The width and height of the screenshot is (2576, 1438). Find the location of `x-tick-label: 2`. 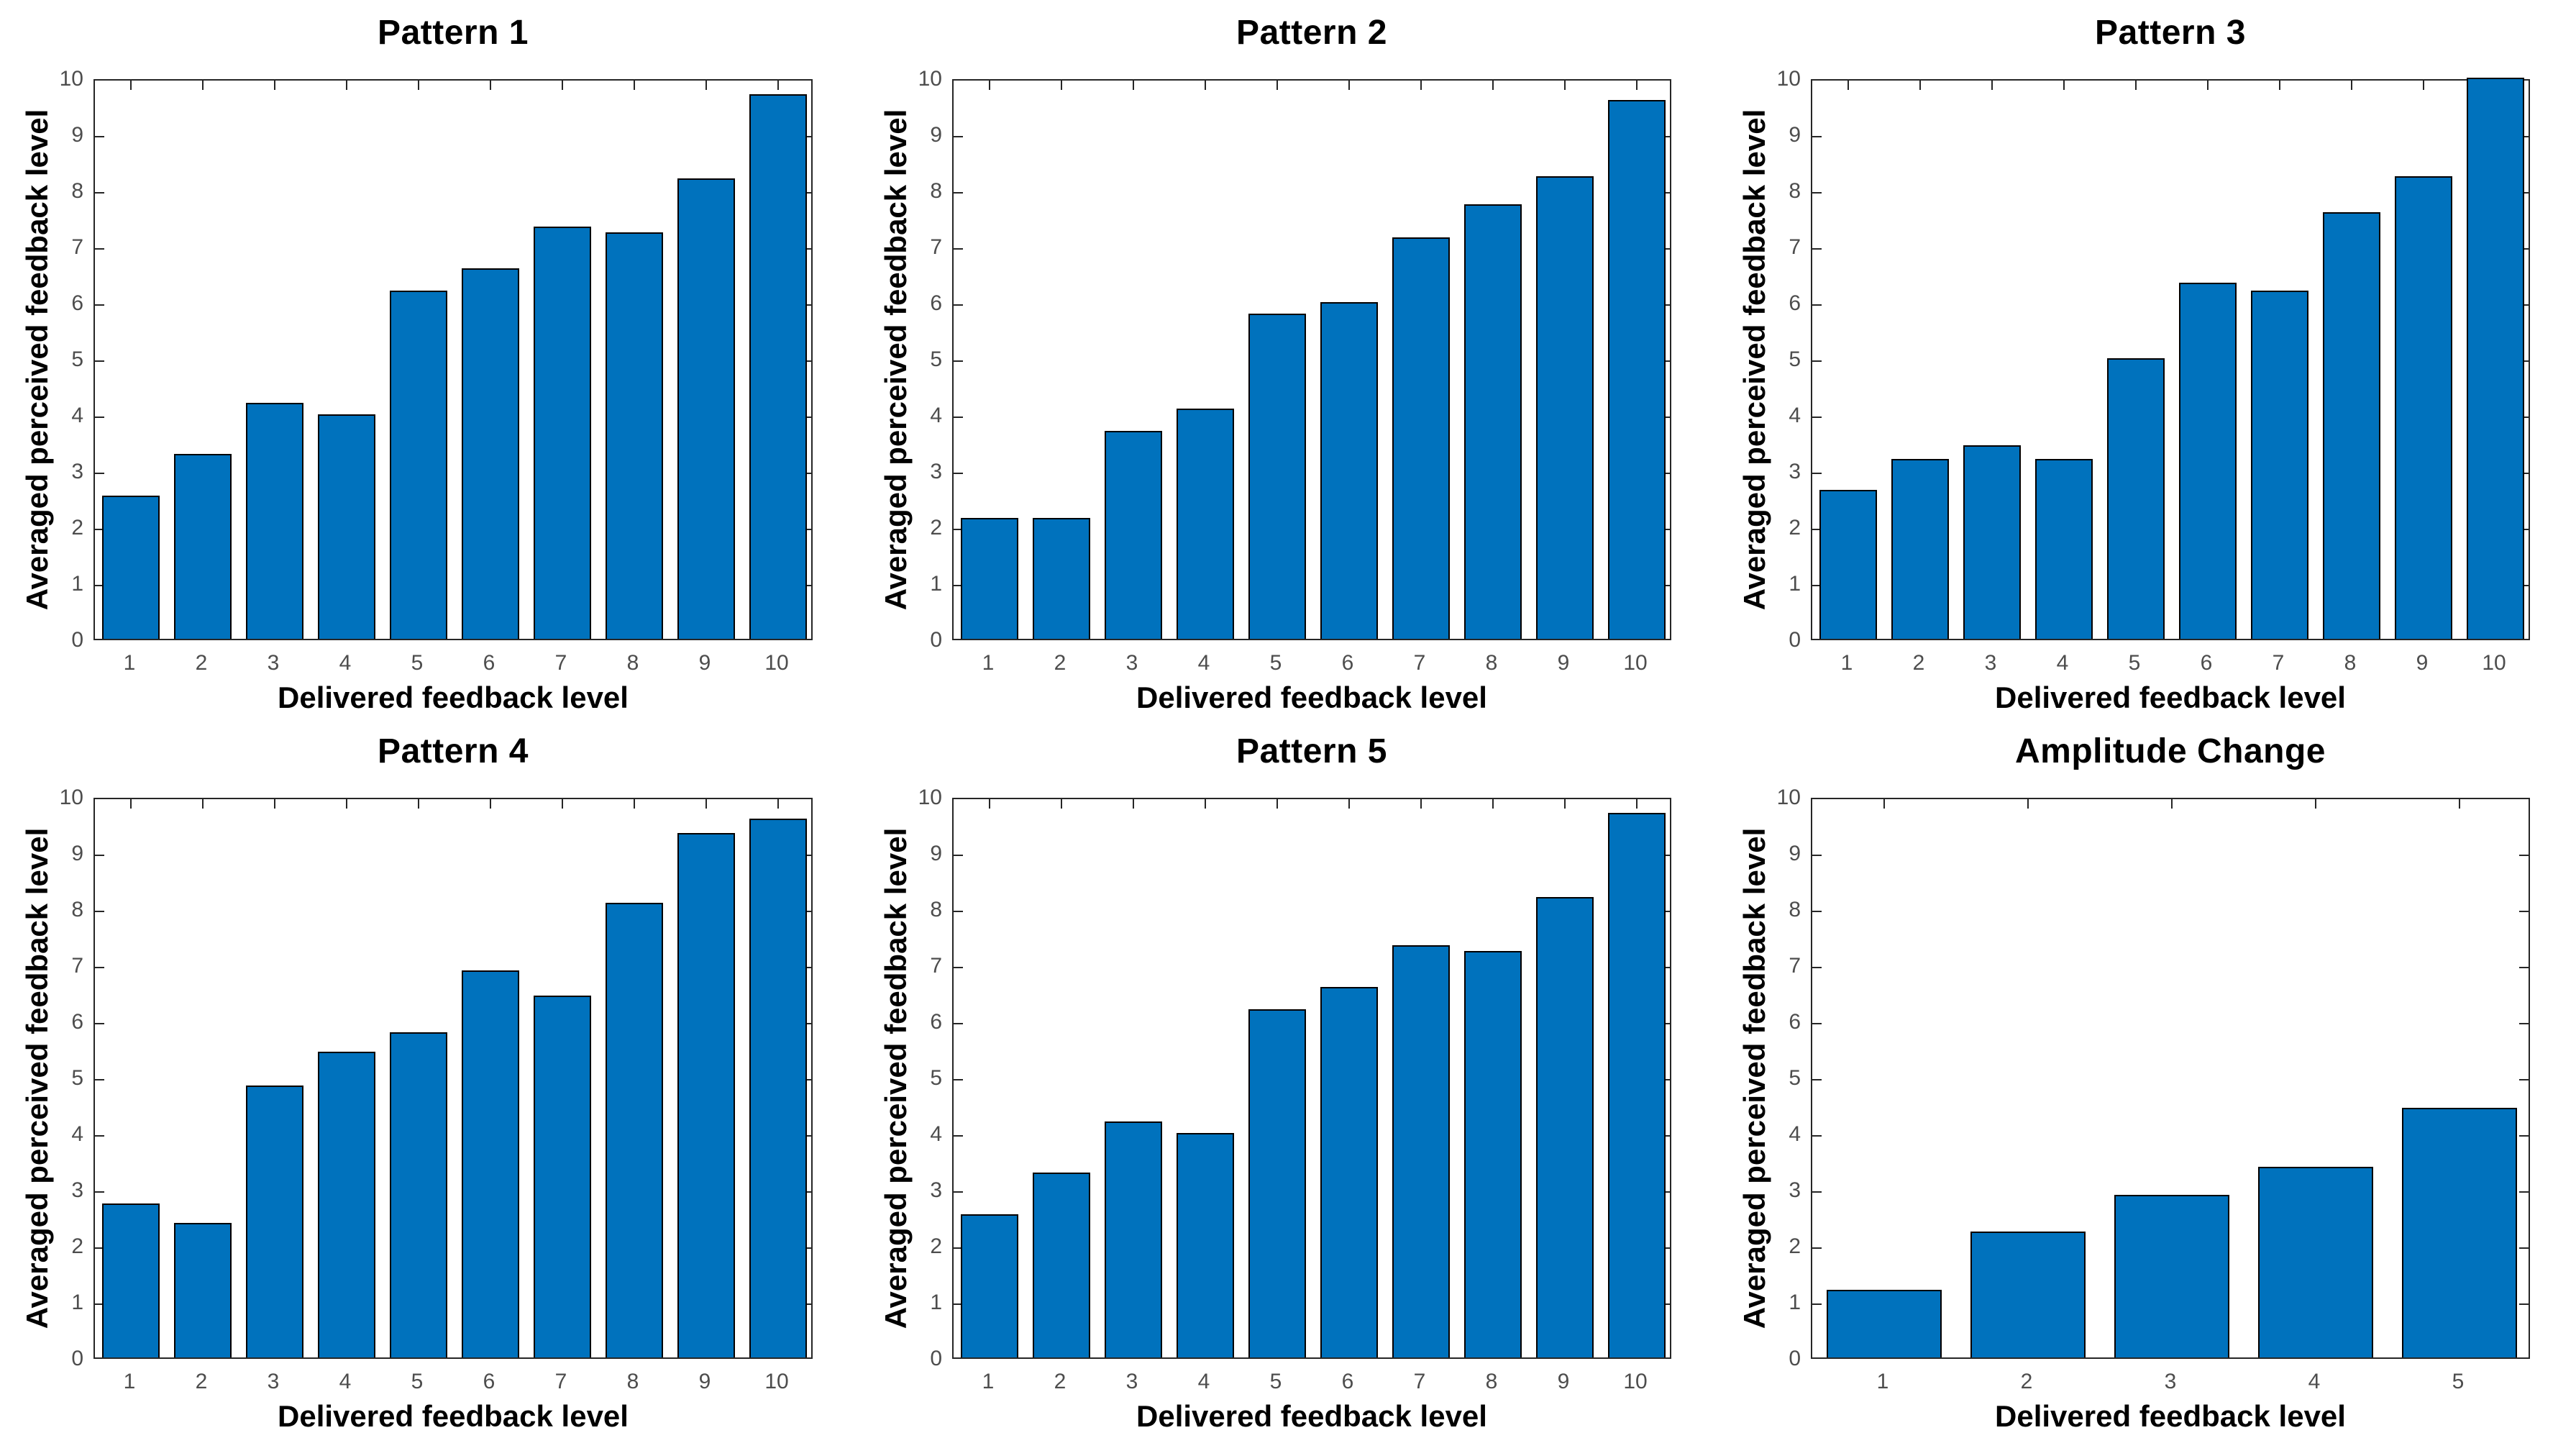

x-tick-label: 2 is located at coordinates (201, 1382).